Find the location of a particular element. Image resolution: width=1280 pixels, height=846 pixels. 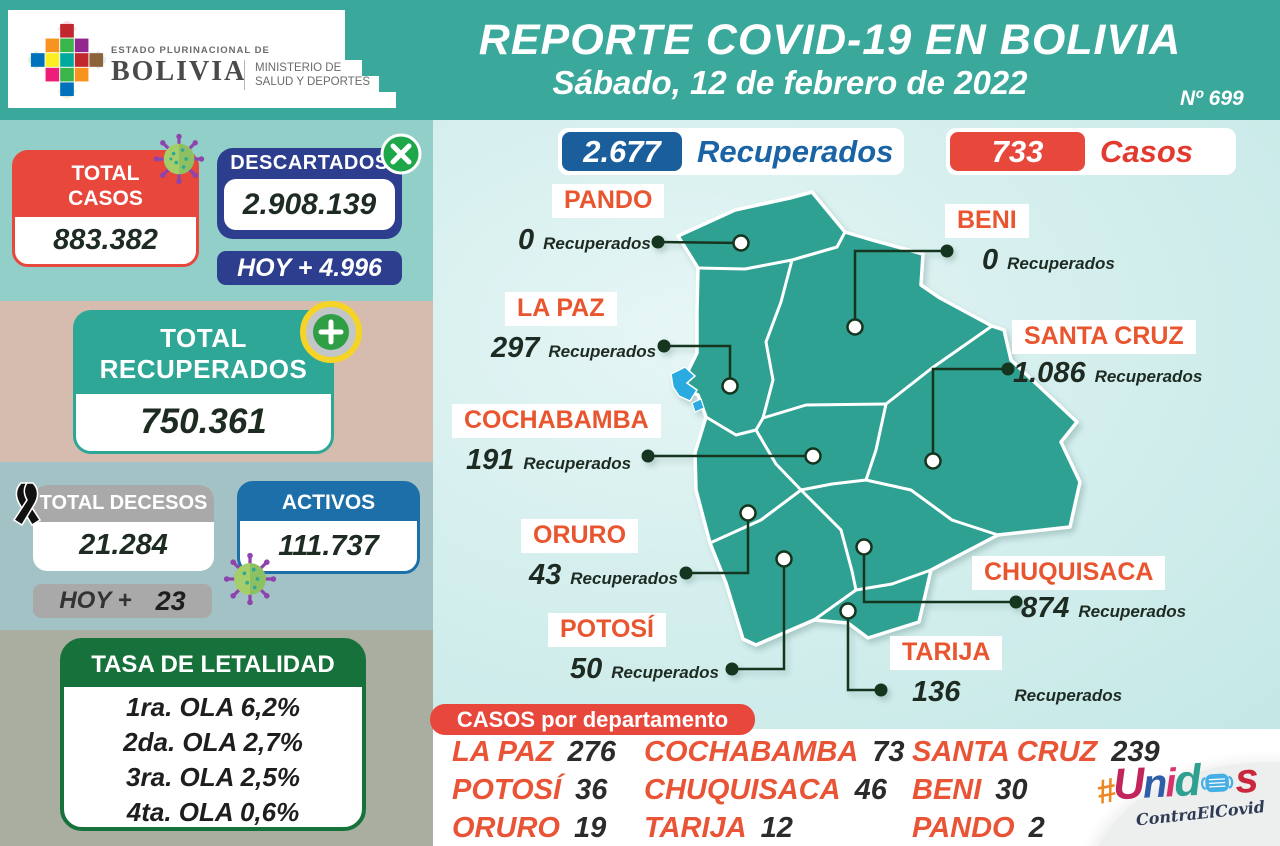

lake-titicaca is located at coordinates (687, 389).